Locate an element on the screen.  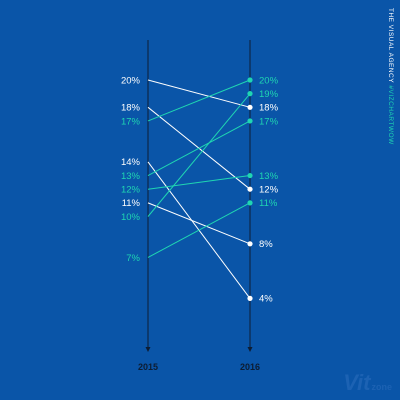
value-label-2015-5: 13% is located at coordinates (131, 176).